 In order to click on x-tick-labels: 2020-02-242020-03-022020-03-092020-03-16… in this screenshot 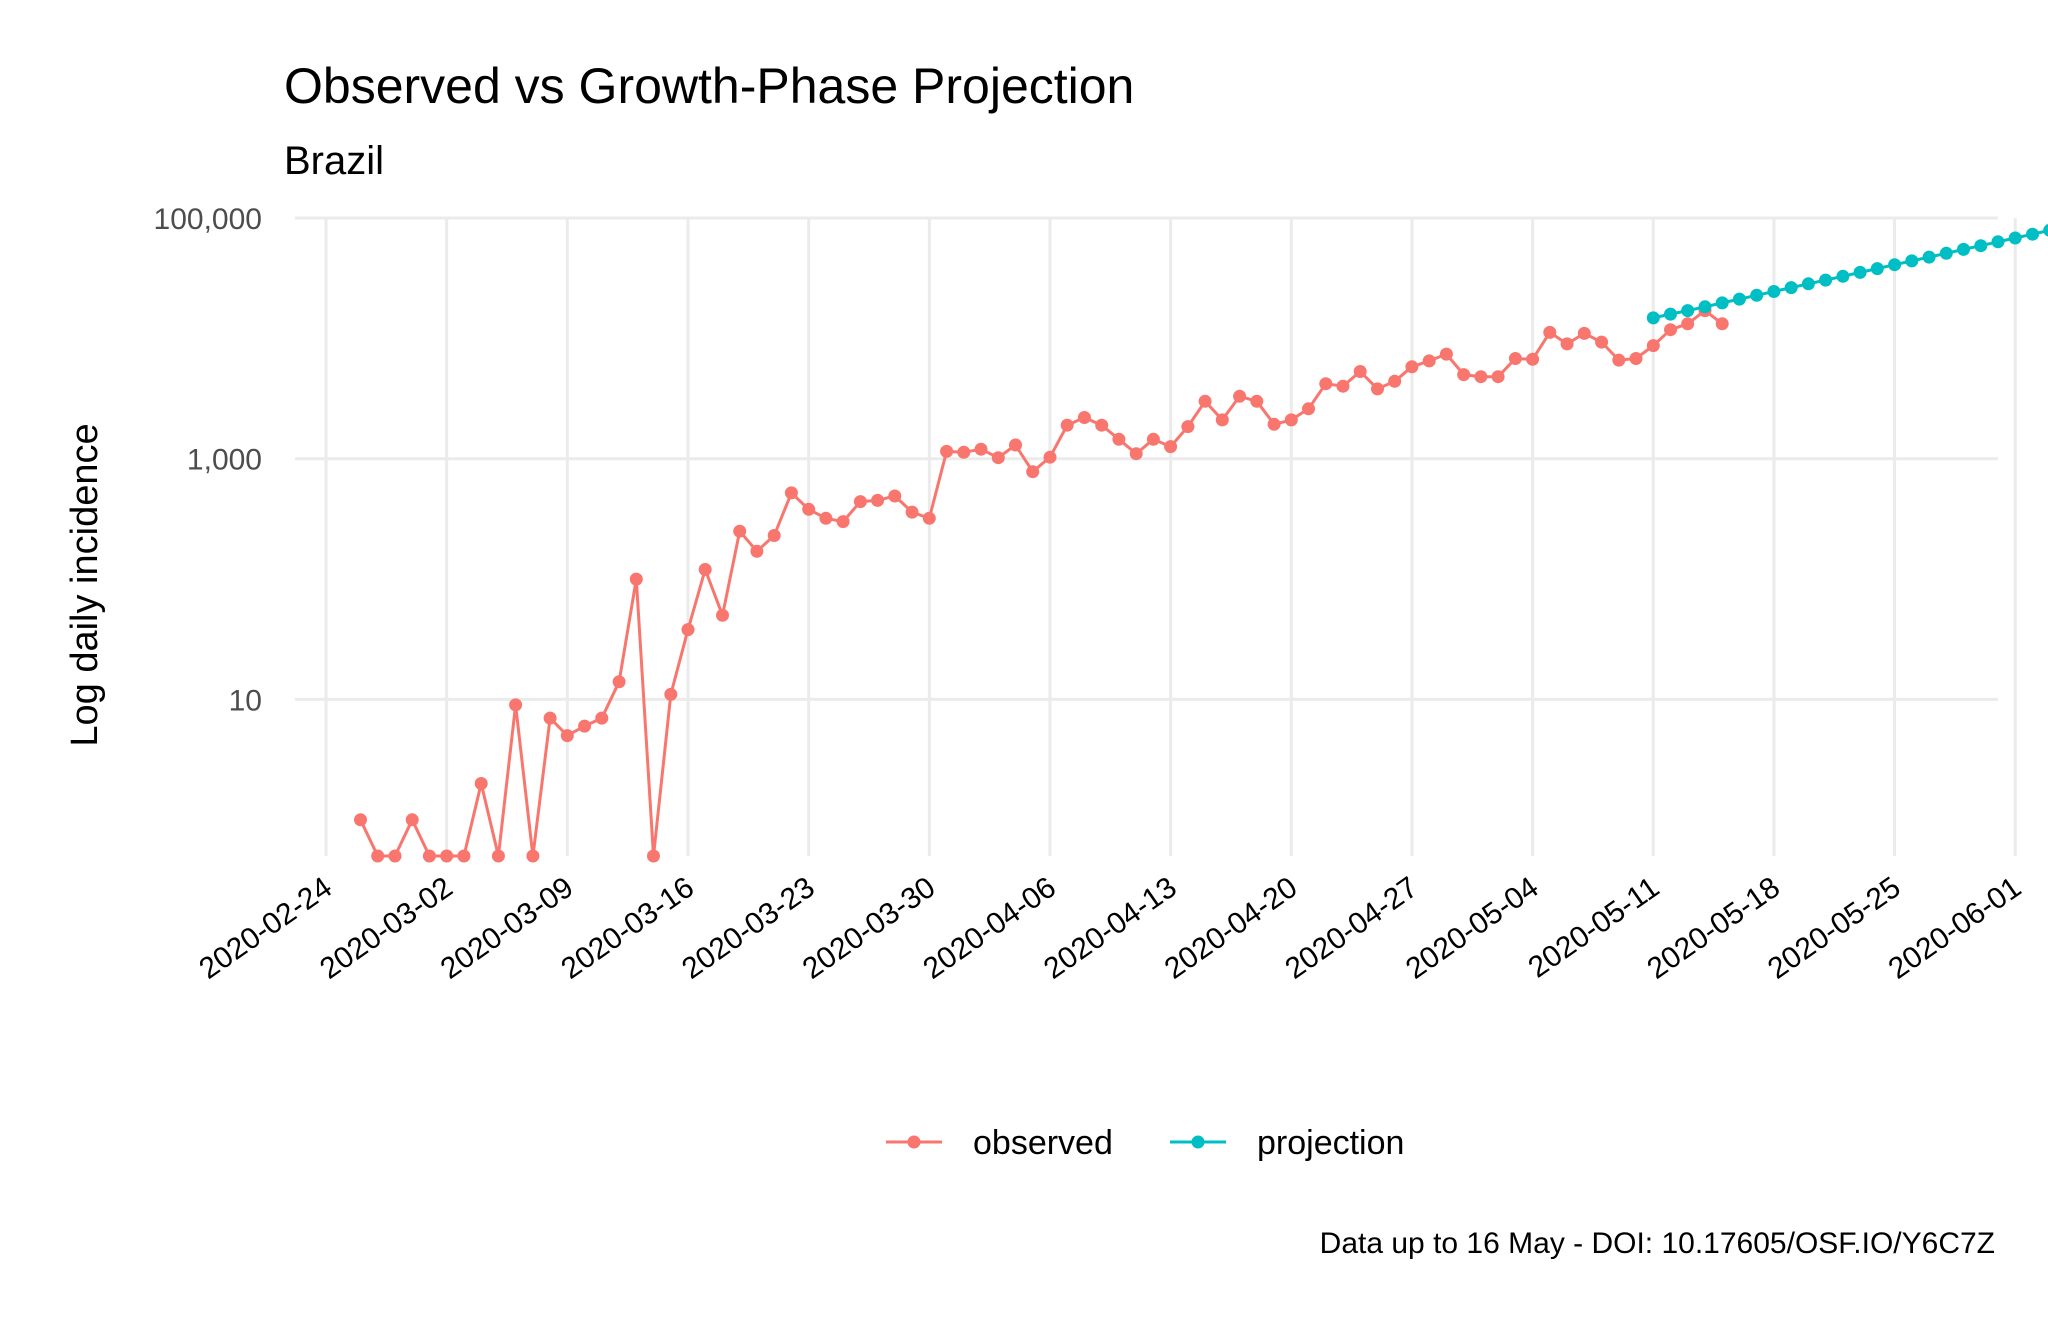, I will do `click(1110, 928)`.